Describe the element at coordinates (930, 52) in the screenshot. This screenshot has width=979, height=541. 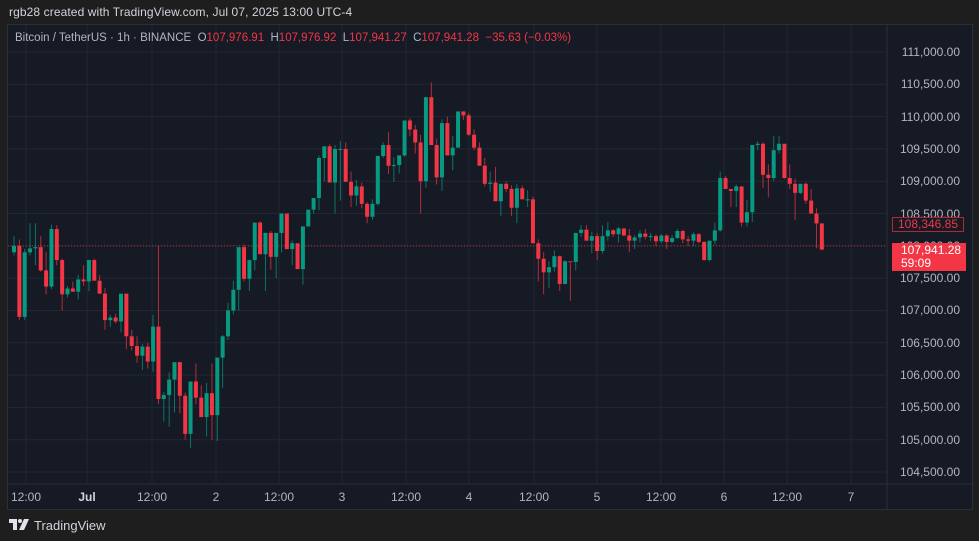
I see `price-tick-label: 111,000.00` at that location.